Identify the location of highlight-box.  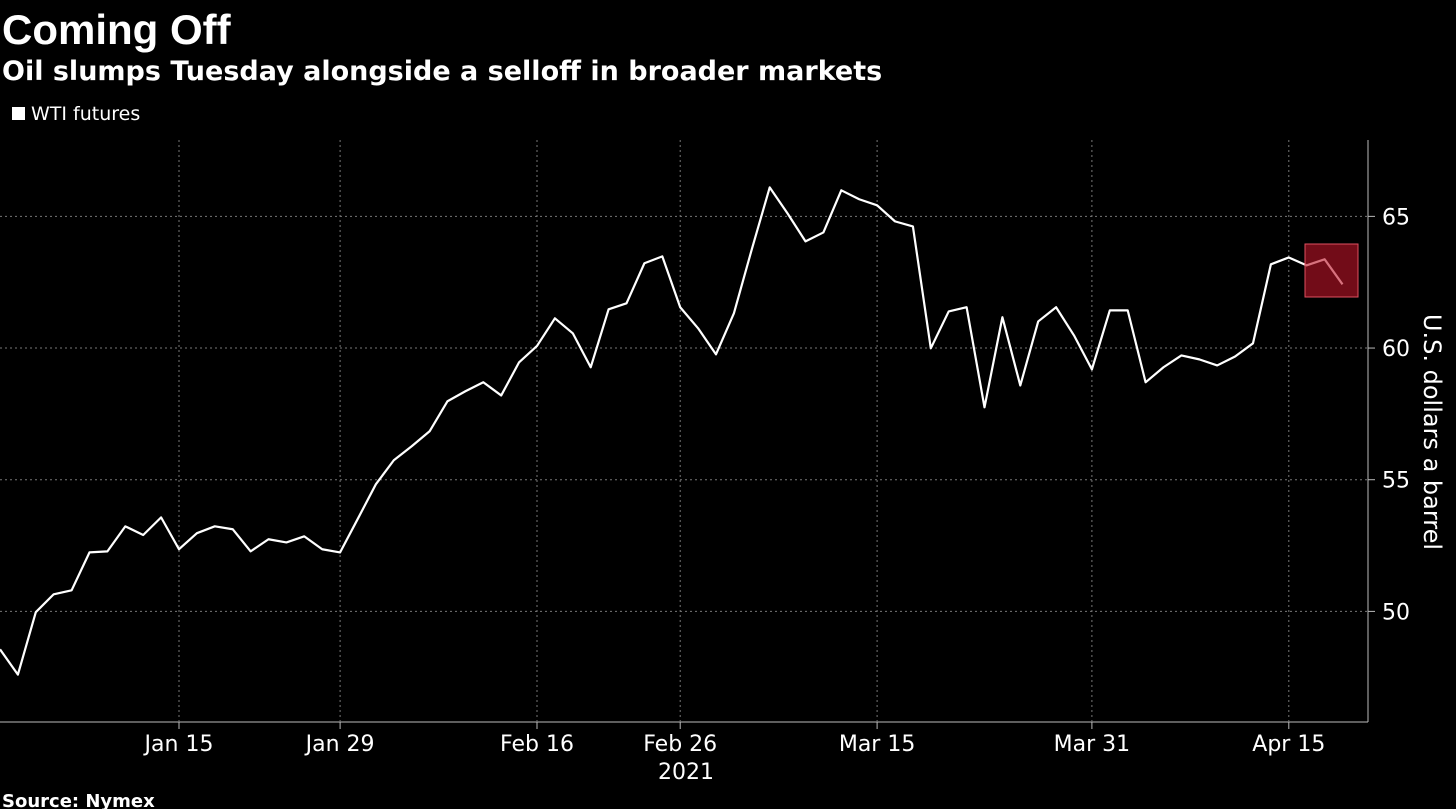
(1331, 270).